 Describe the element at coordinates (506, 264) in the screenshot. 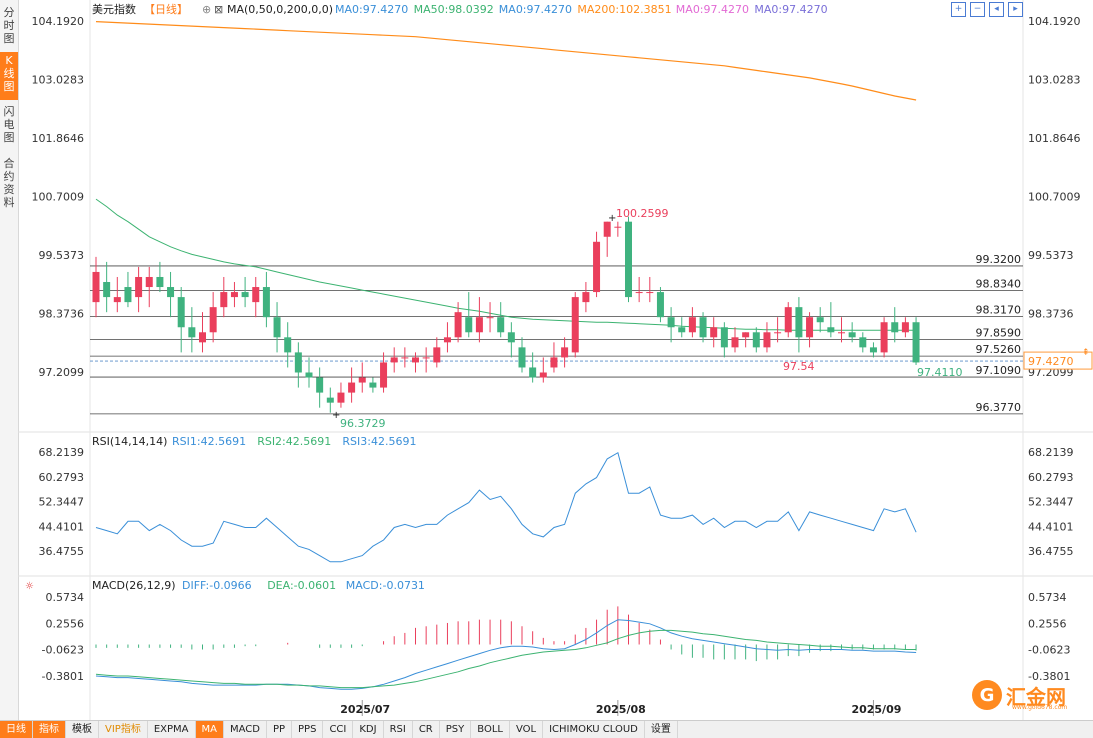

I see `ma50-line` at that location.